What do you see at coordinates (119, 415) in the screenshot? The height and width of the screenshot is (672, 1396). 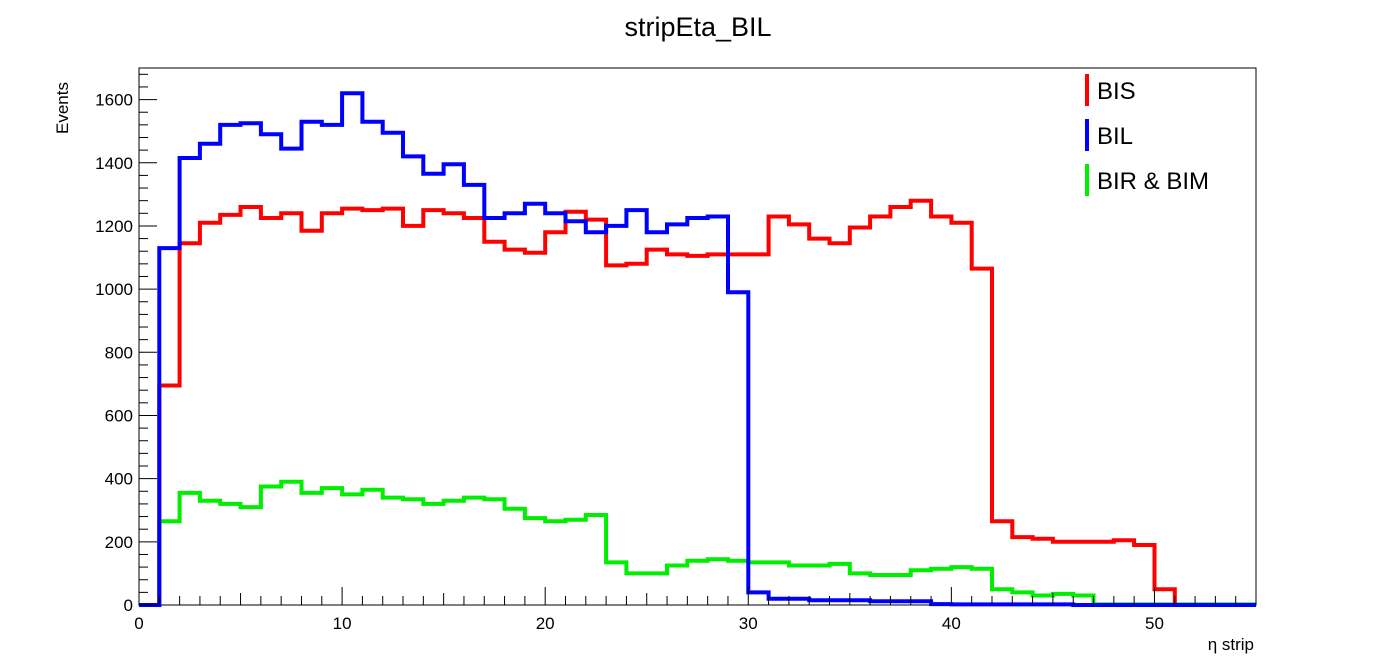 I see `y-tick-label: 600` at bounding box center [119, 415].